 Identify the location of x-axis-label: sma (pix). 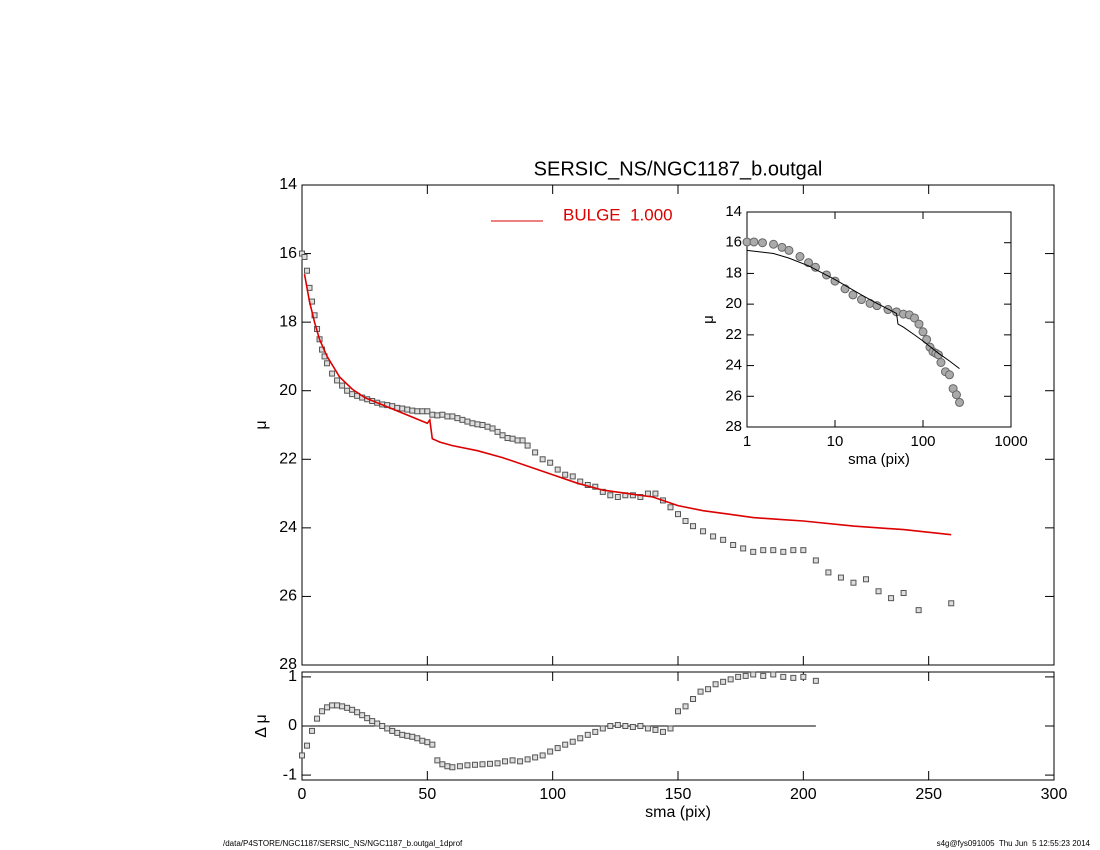
(678, 812).